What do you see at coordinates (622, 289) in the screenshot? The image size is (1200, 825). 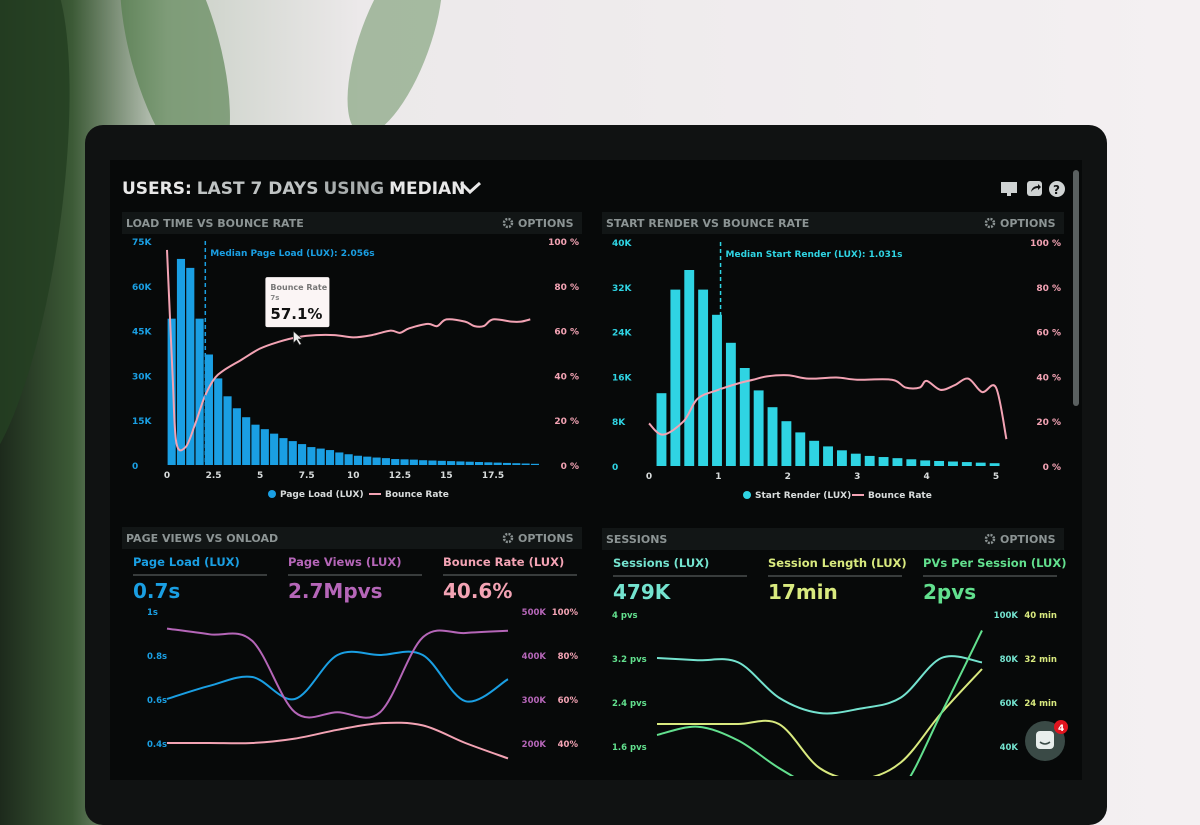 I see `y-left-tick: 32K` at bounding box center [622, 289].